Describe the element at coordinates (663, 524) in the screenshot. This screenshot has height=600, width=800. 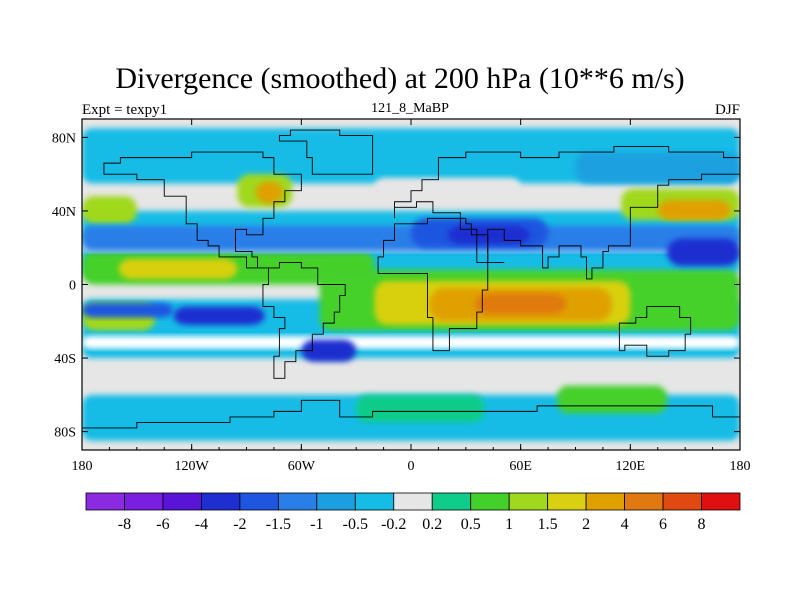
I see `colorbar-label: 6` at that location.